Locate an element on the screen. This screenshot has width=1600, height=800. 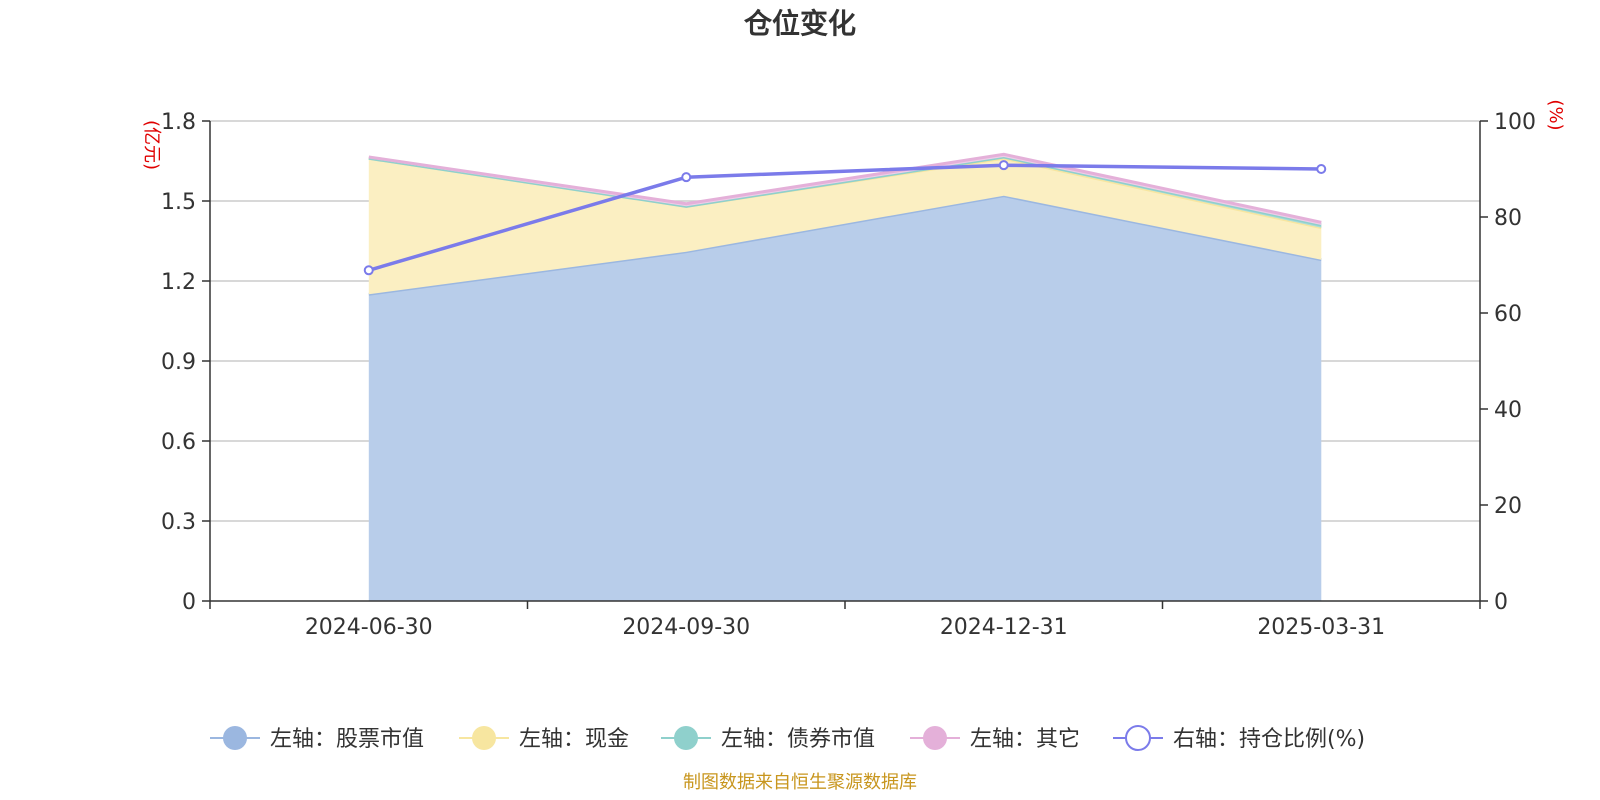
right-tick-label: 20 is located at coordinates (1508, 506).